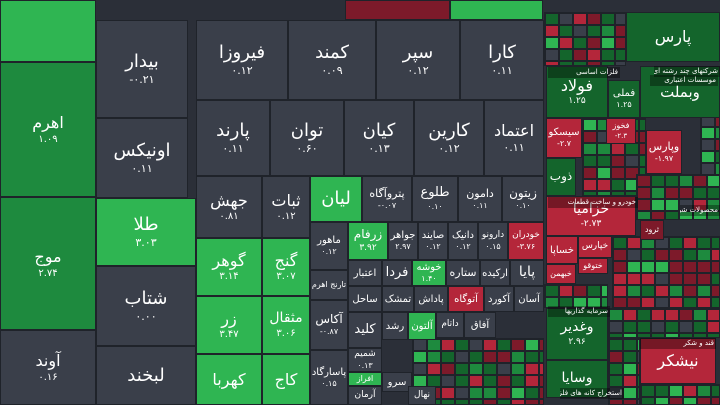 Image resolution: width=720 pixels, height=405 pixels. What do you see at coordinates (523, 199) in the screenshot?
I see `treemap-tile: زیتون ۰.۱۰` at bounding box center [523, 199].